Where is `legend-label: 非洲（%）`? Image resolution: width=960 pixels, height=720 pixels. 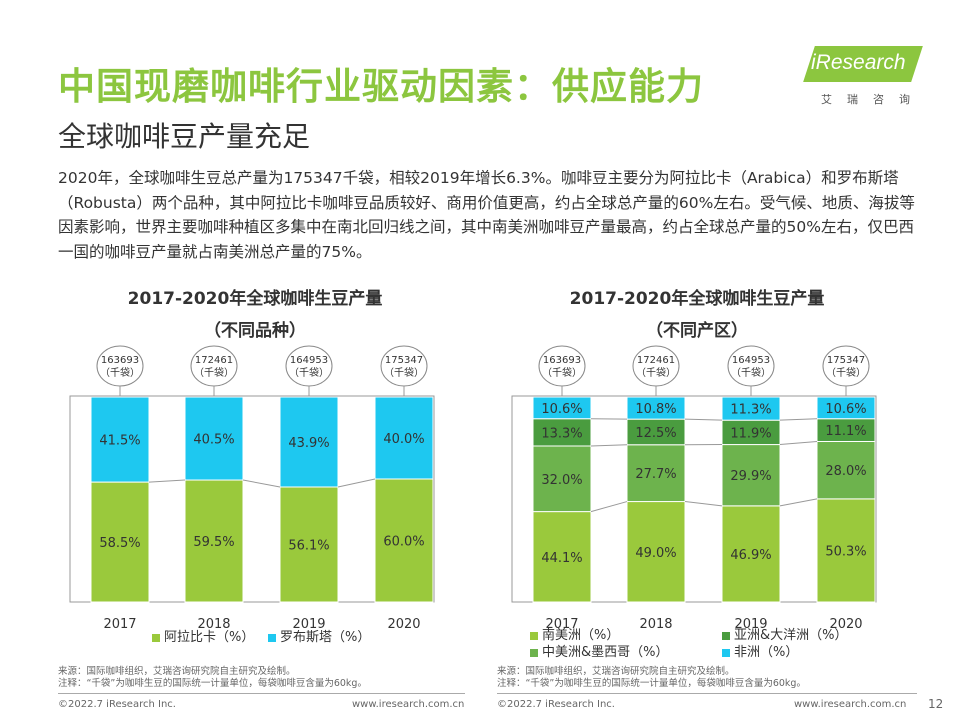
legend-label: 非洲（%） is located at coordinates (766, 652).